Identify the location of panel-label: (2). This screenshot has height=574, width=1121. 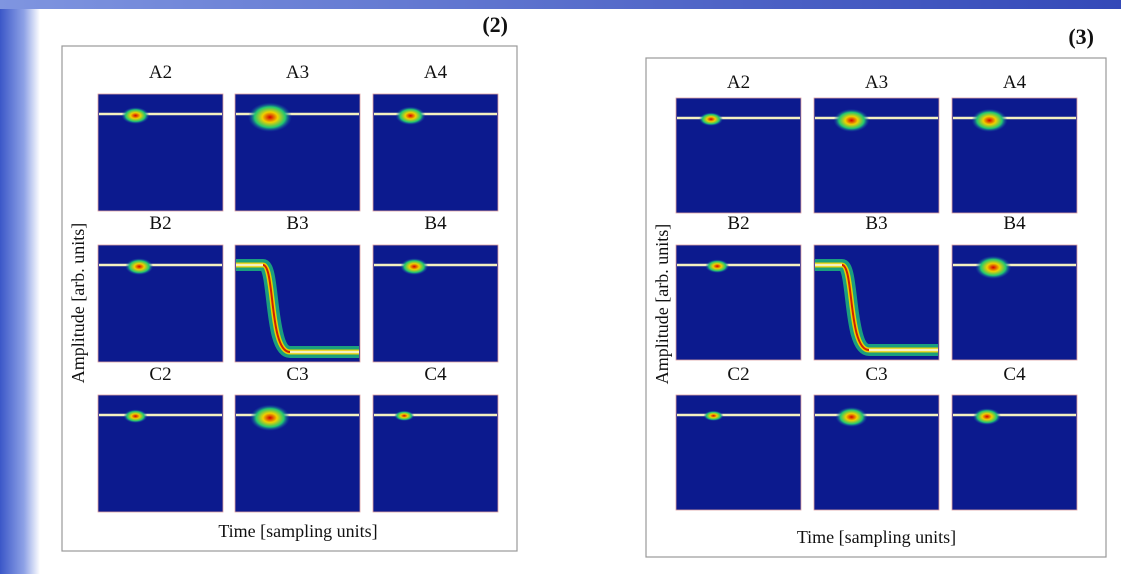
(495, 24).